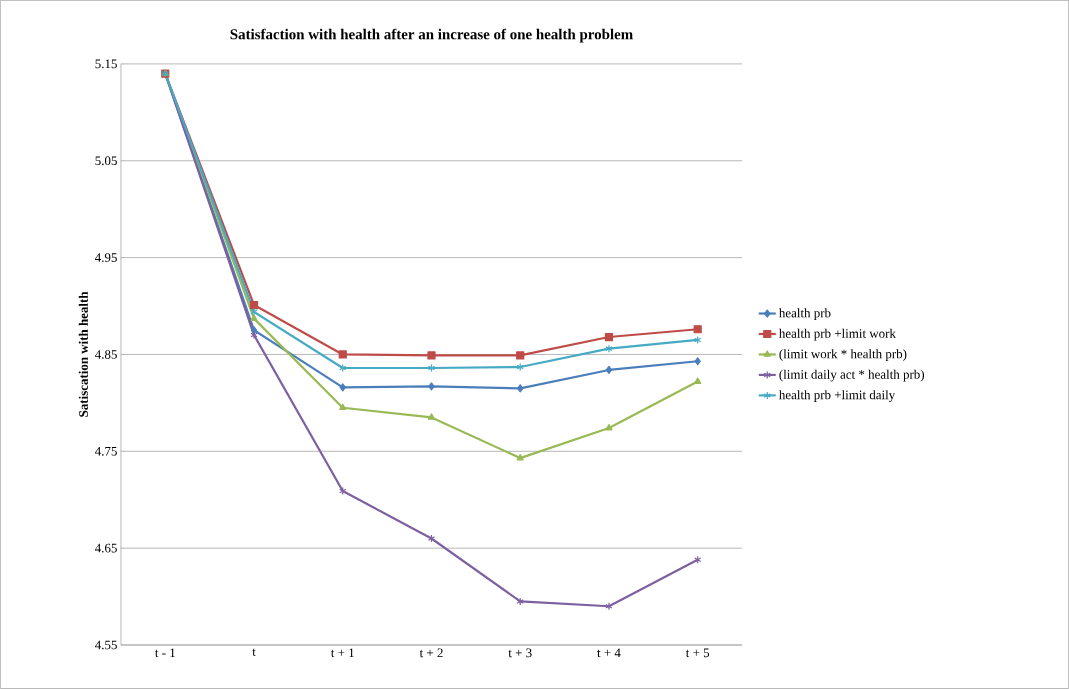 The image size is (1069, 689). Describe the element at coordinates (105, 354) in the screenshot. I see `y-tick-label: 4.85` at that location.